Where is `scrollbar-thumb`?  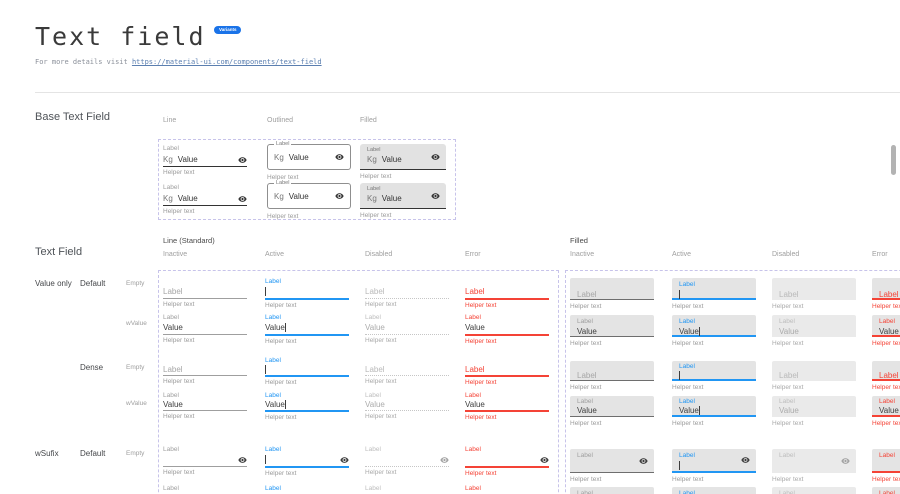
scrollbar-thumb is located at coordinates (893, 160).